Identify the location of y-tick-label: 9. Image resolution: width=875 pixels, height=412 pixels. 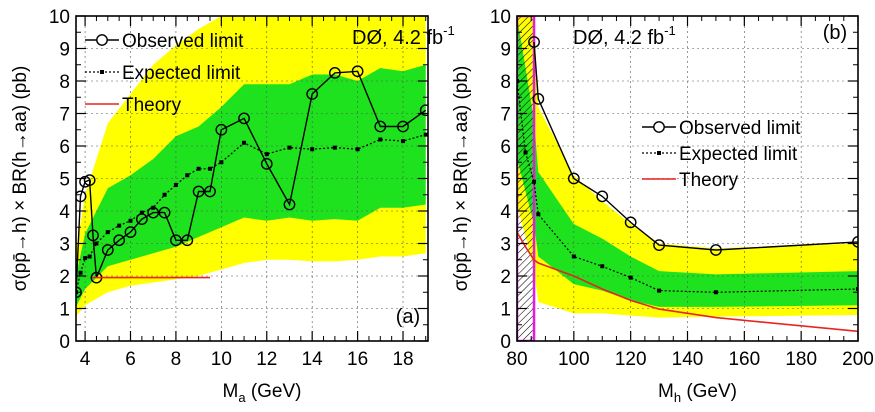
(505, 50).